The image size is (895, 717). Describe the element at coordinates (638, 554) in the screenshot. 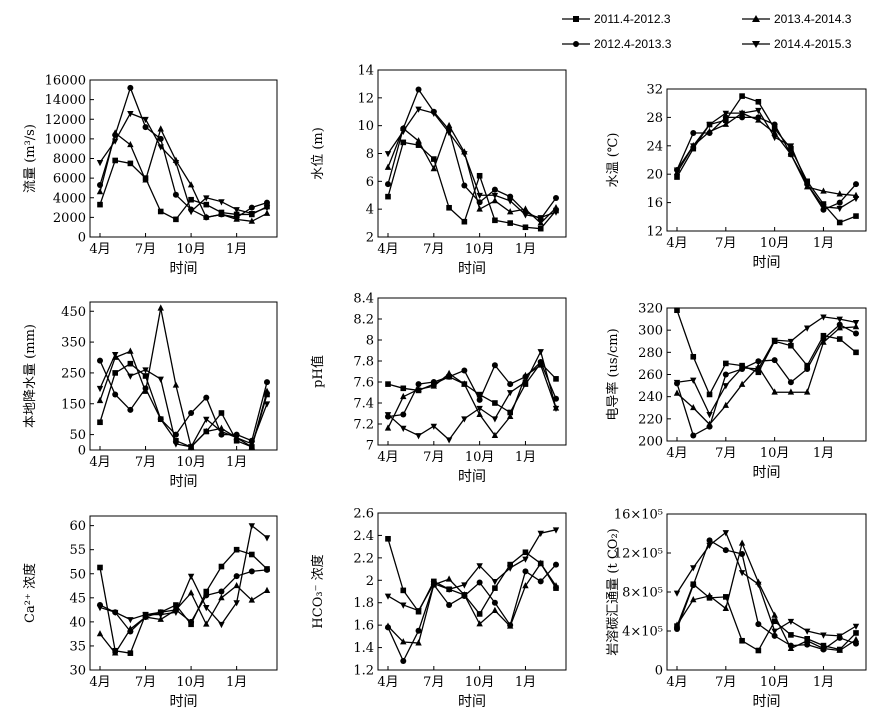

I see `y-tick-label: 12×10⁵` at that location.